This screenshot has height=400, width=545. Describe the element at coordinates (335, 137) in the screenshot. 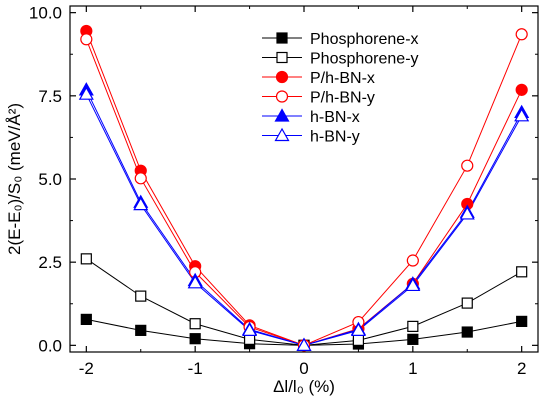

I see `legend-label: h-BN-y` at that location.